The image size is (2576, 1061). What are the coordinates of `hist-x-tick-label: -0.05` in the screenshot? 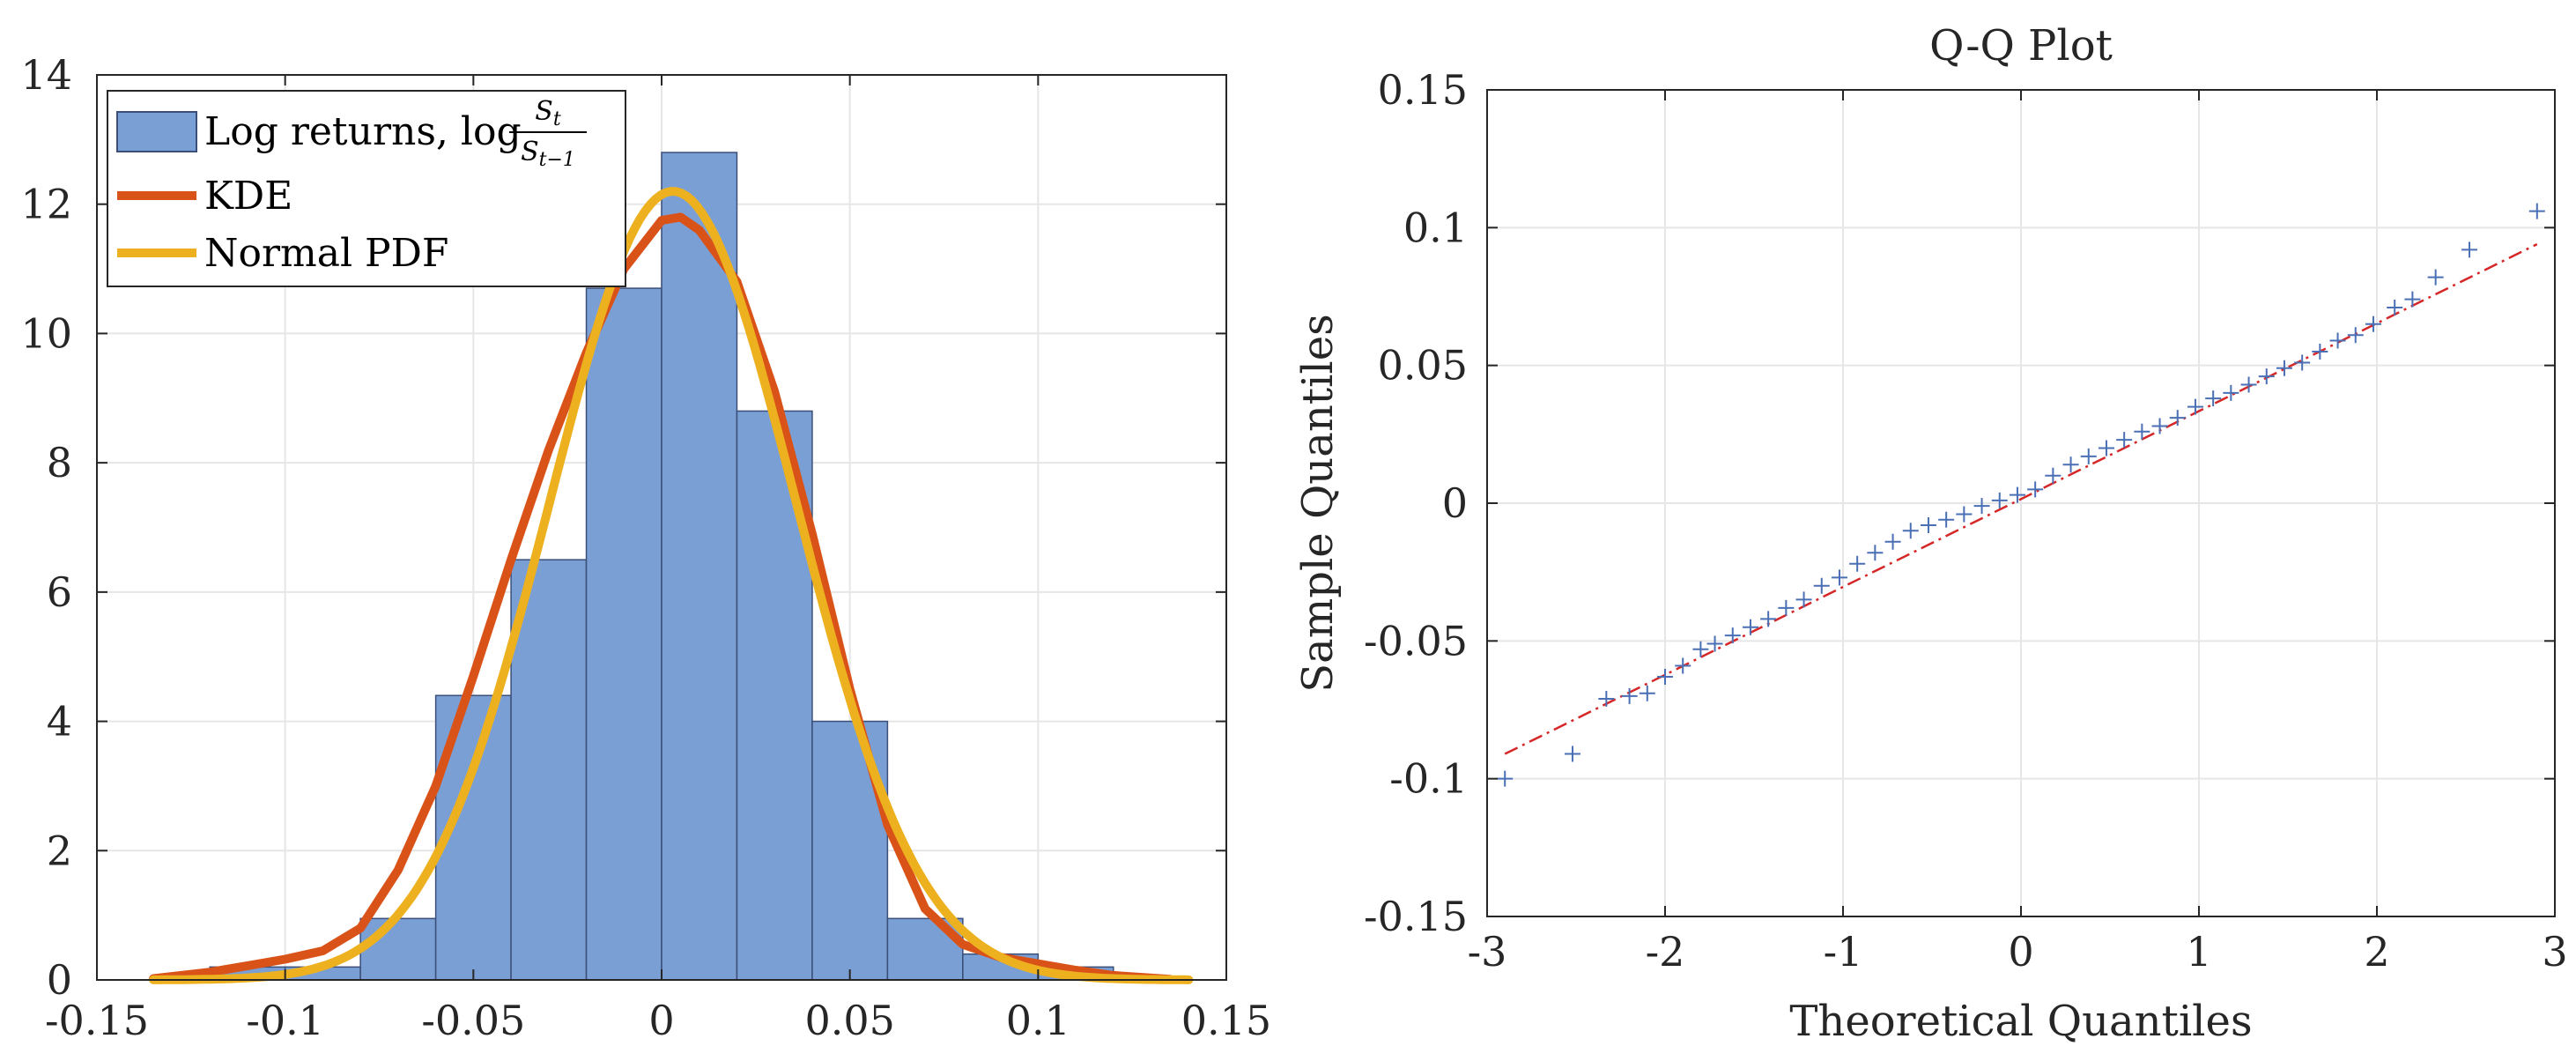 It's located at (473, 1020).